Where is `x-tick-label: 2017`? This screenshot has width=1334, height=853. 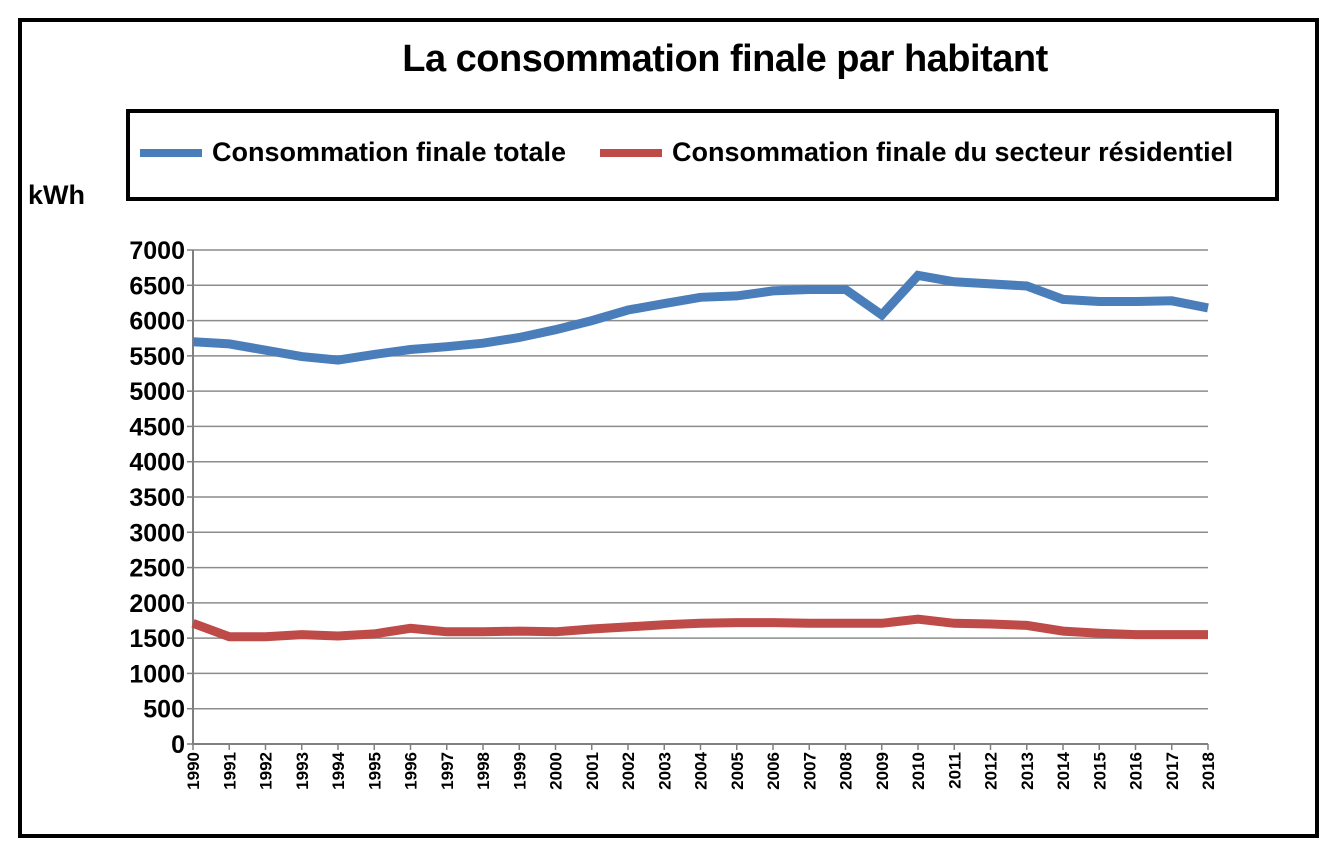 x-tick-label: 2017 is located at coordinates (1172, 771).